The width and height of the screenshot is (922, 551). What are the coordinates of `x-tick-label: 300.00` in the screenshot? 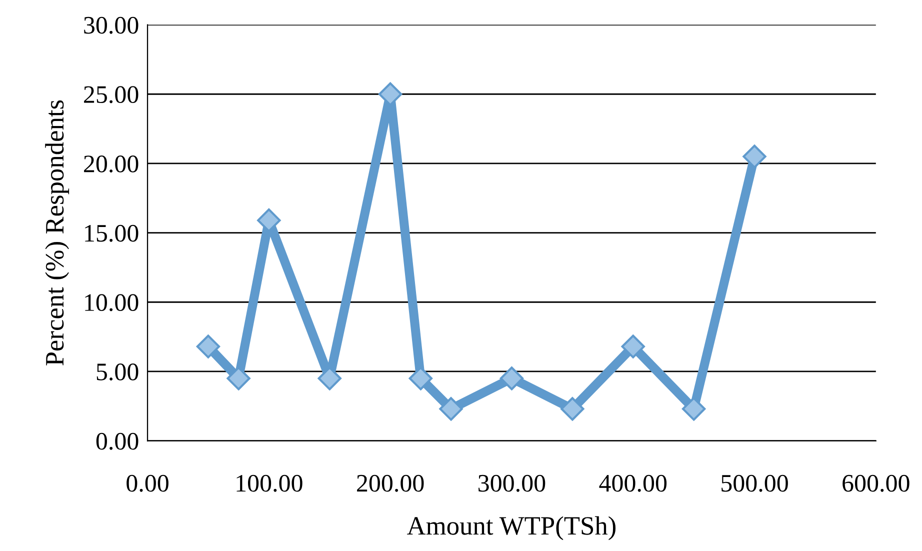 It's located at (512, 483).